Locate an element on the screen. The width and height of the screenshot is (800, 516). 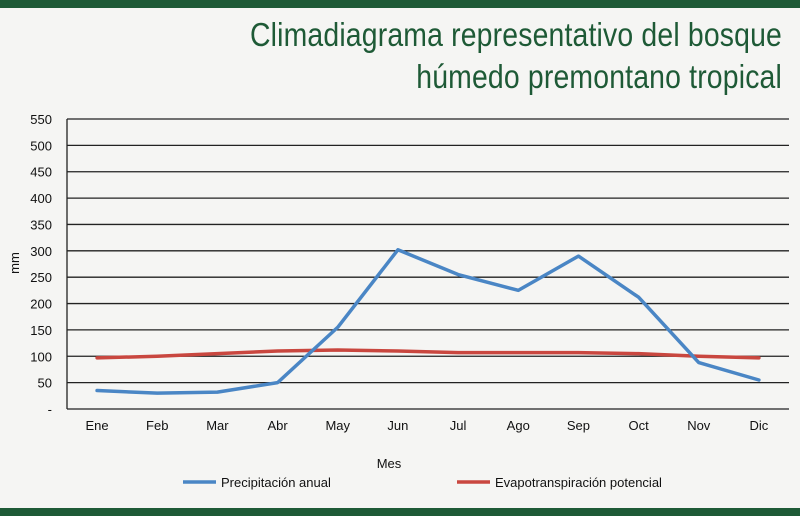
legend-label-precip: Precipitación anual is located at coordinates (276, 482).